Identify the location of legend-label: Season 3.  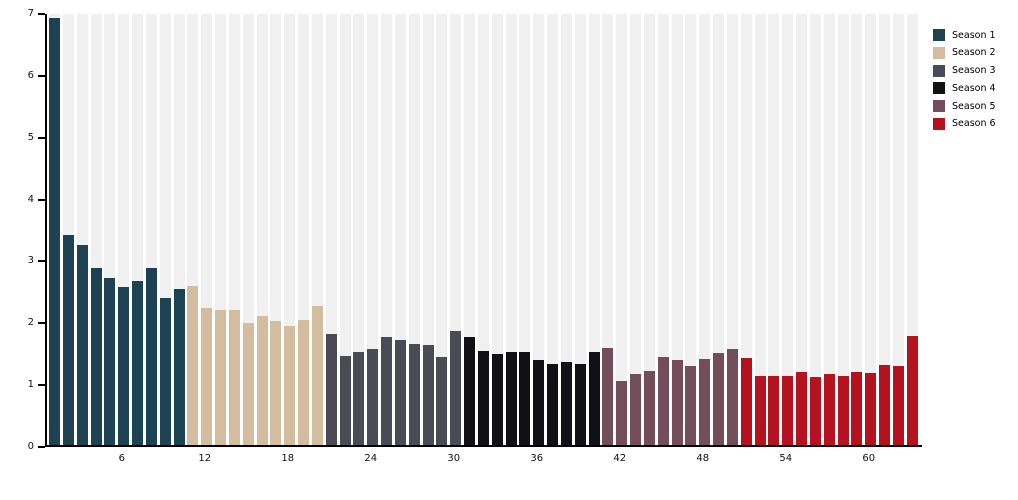
(974, 71).